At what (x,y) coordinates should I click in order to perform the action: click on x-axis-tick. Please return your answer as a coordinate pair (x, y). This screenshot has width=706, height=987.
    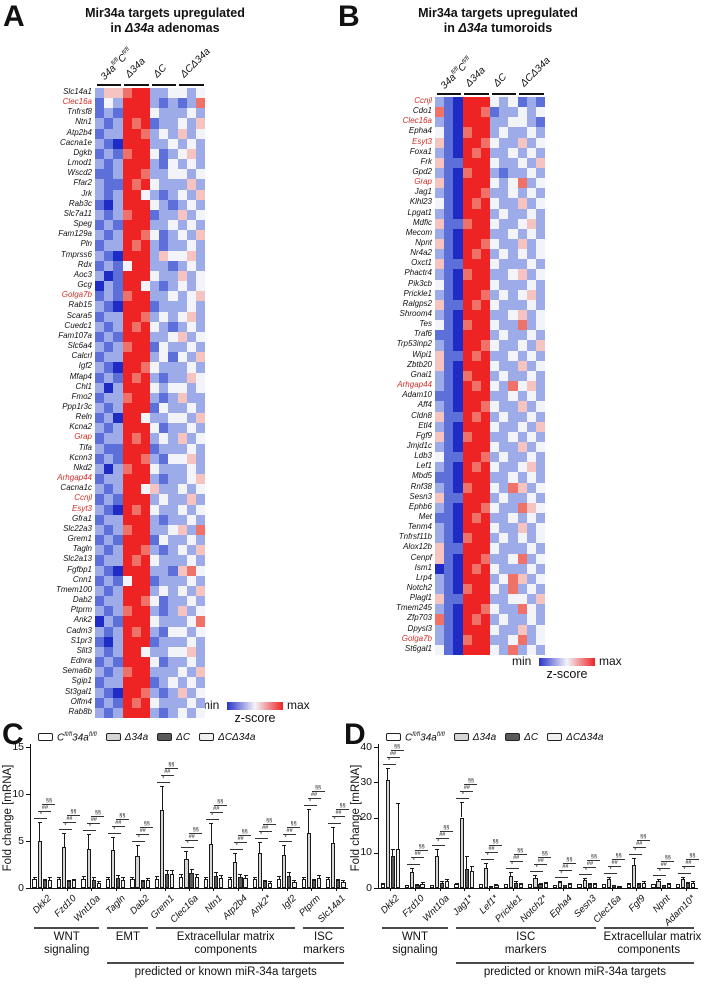
    Looking at the image, I should click on (415, 889).